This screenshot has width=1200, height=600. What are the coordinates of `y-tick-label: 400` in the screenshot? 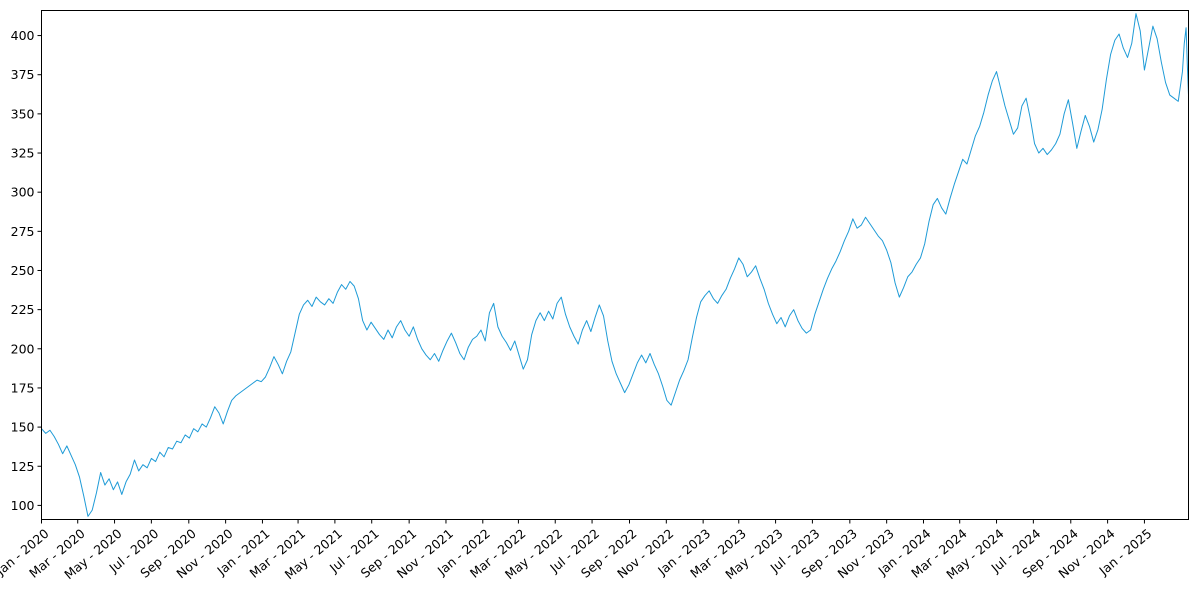 It's located at (23, 35).